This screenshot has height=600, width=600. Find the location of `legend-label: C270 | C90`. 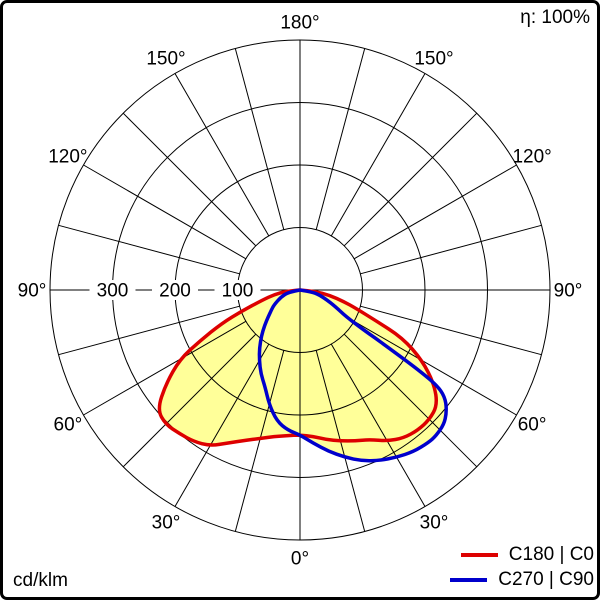

legend-label: C270 | C90 is located at coordinates (546, 579).